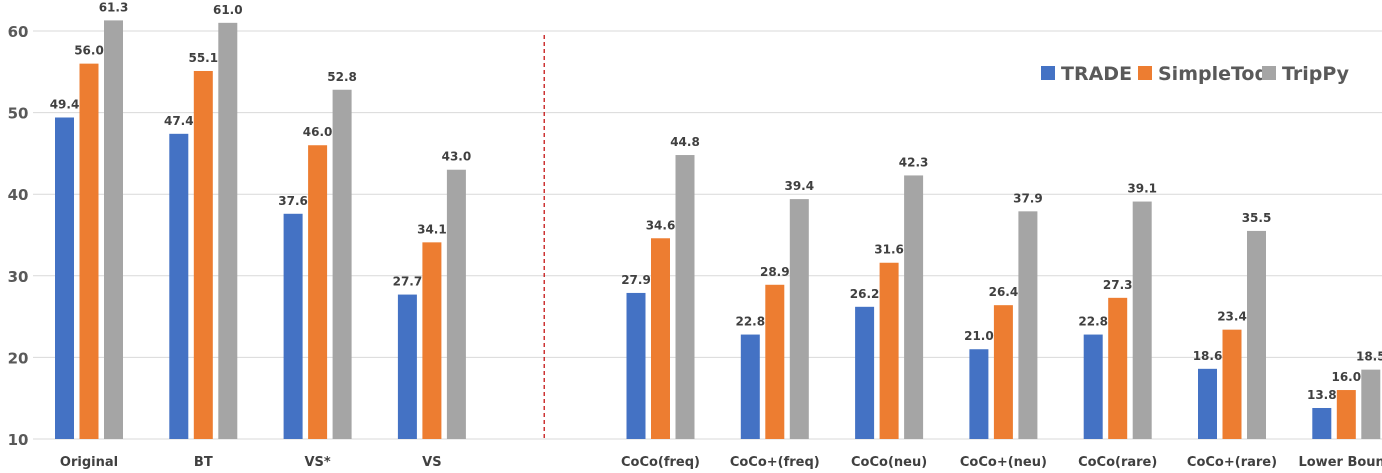  I want to click on legend-swatch-trade, so click(1048, 73).